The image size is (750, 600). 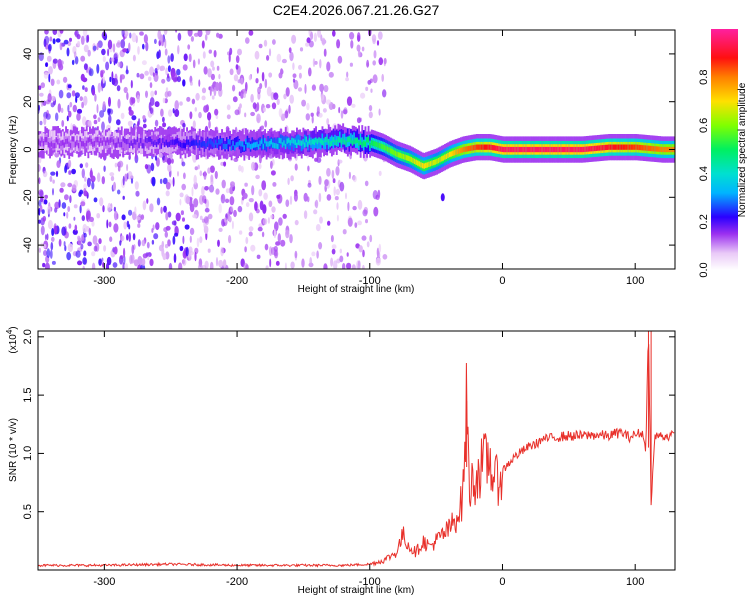 What do you see at coordinates (502, 582) in the screenshot?
I see `snr-x-tick-label: 0` at bounding box center [502, 582].